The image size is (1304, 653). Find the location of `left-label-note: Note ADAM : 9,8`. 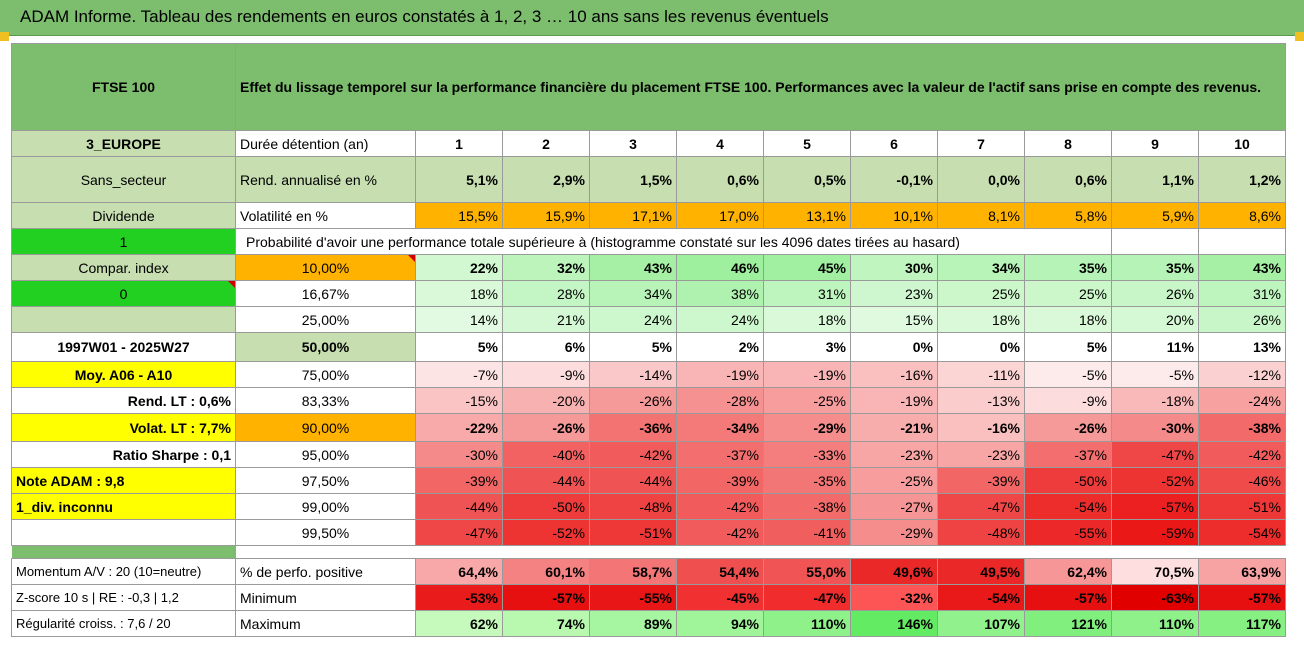

left-label-note: Note ADAM : 9,8 is located at coordinates (123, 480).